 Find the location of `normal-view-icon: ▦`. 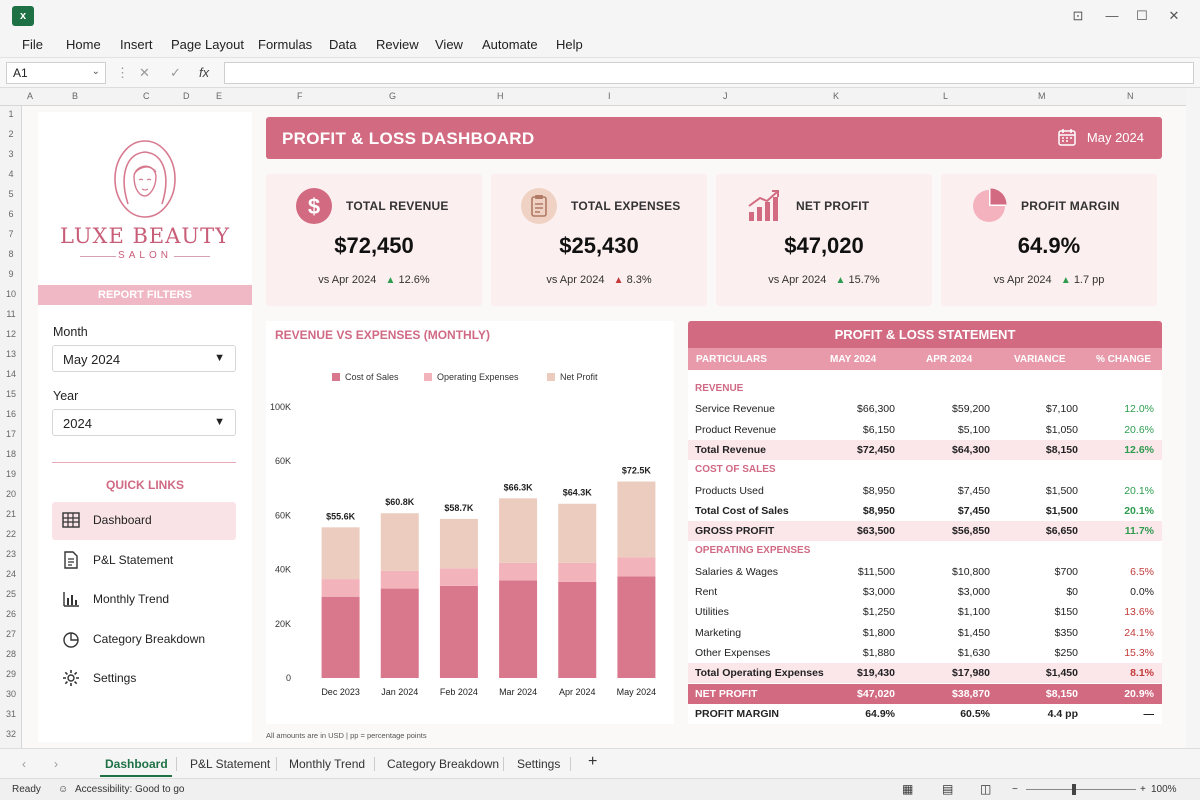

normal-view-icon: ▦ is located at coordinates (908, 789).